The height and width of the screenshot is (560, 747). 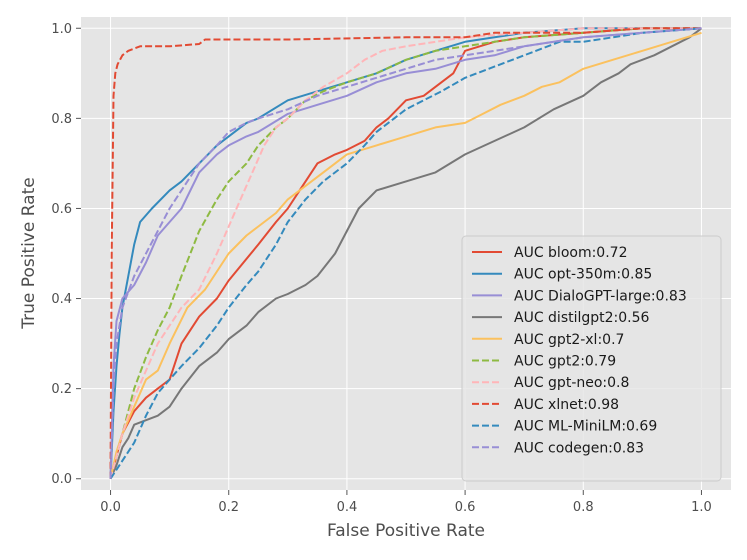 I want to click on y-axis-label: True Positive Rate, so click(x=29, y=253).